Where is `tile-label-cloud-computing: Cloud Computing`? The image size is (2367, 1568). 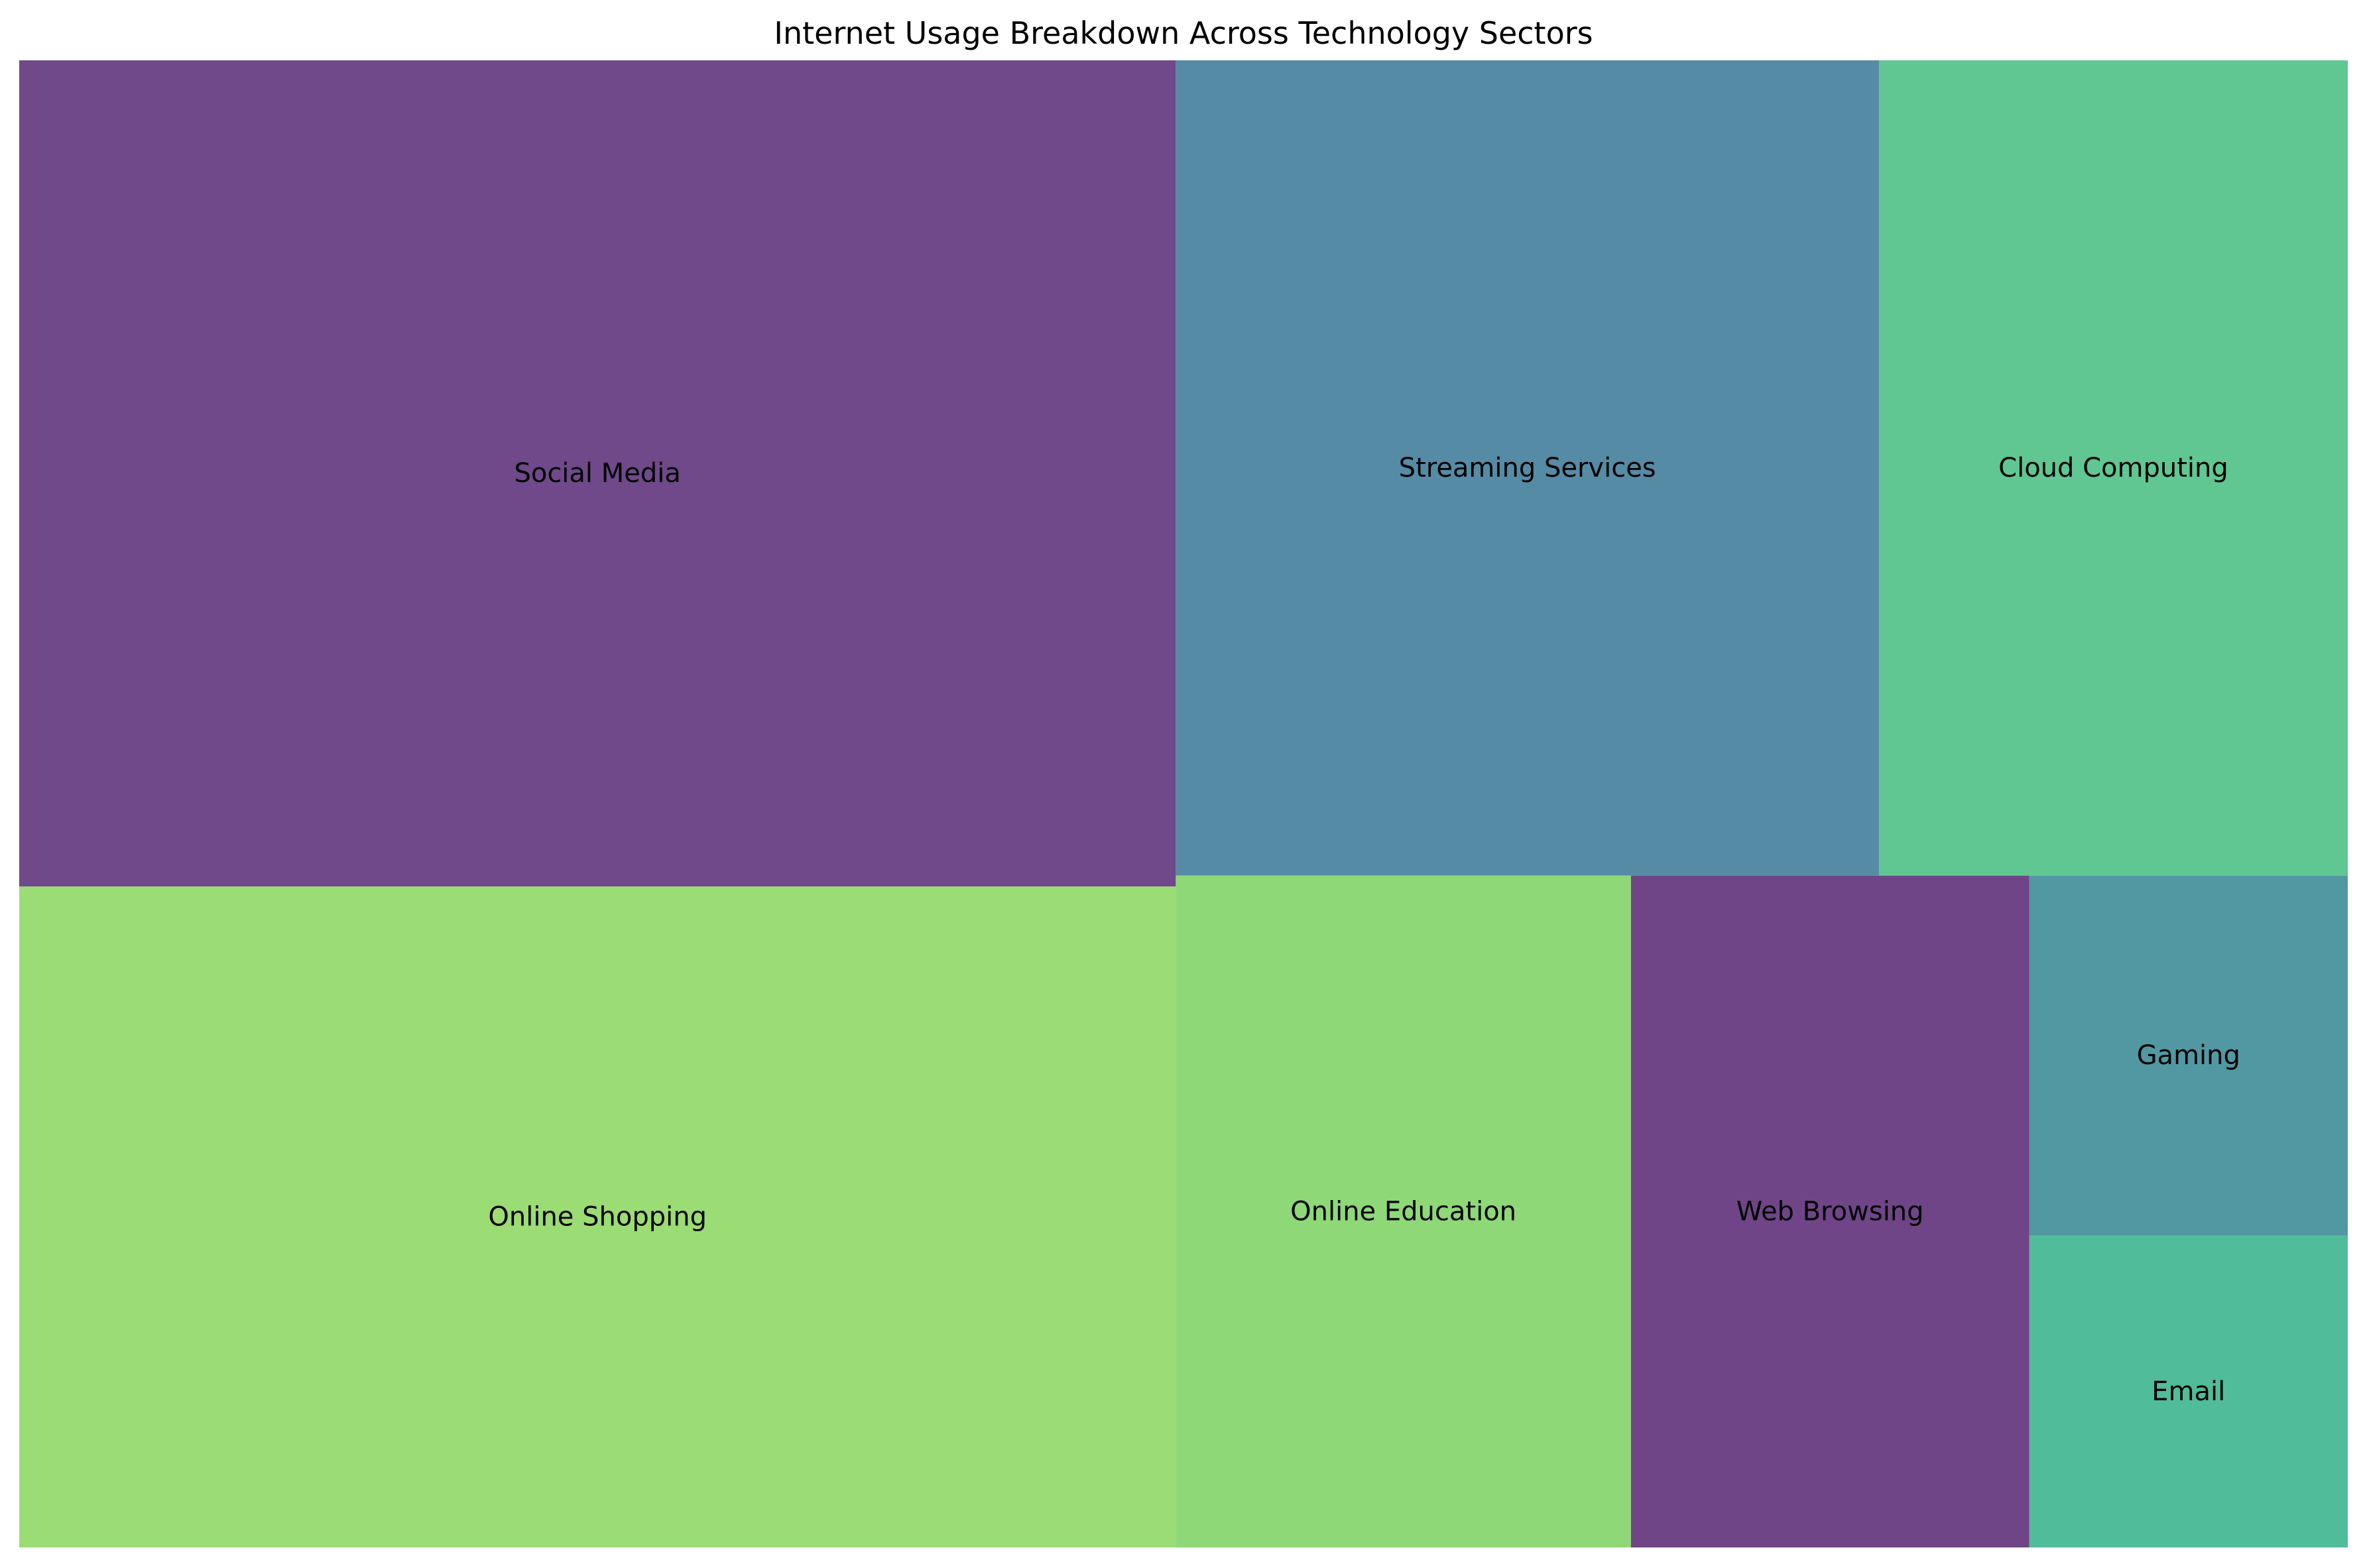
tile-label-cloud-computing: Cloud Computing is located at coordinates (2113, 468).